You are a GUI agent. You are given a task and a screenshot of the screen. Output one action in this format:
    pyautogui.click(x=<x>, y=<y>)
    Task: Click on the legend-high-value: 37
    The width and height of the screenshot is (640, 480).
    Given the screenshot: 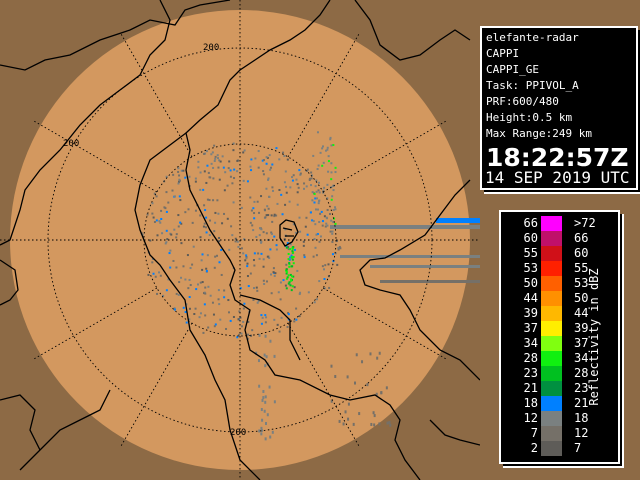 What is the action you would take?
    pyautogui.click(x=581, y=343)
    